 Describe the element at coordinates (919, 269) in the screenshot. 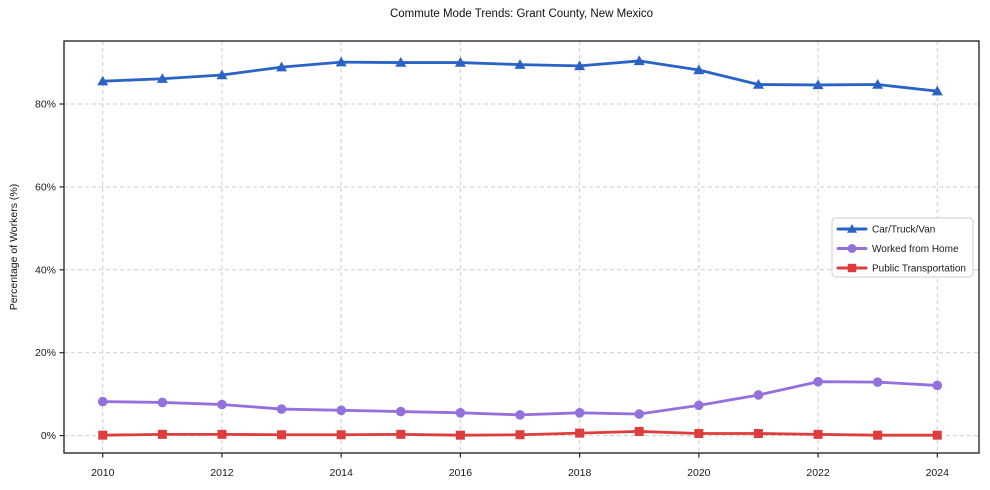

I see `legend-label: Public Transportation` at that location.